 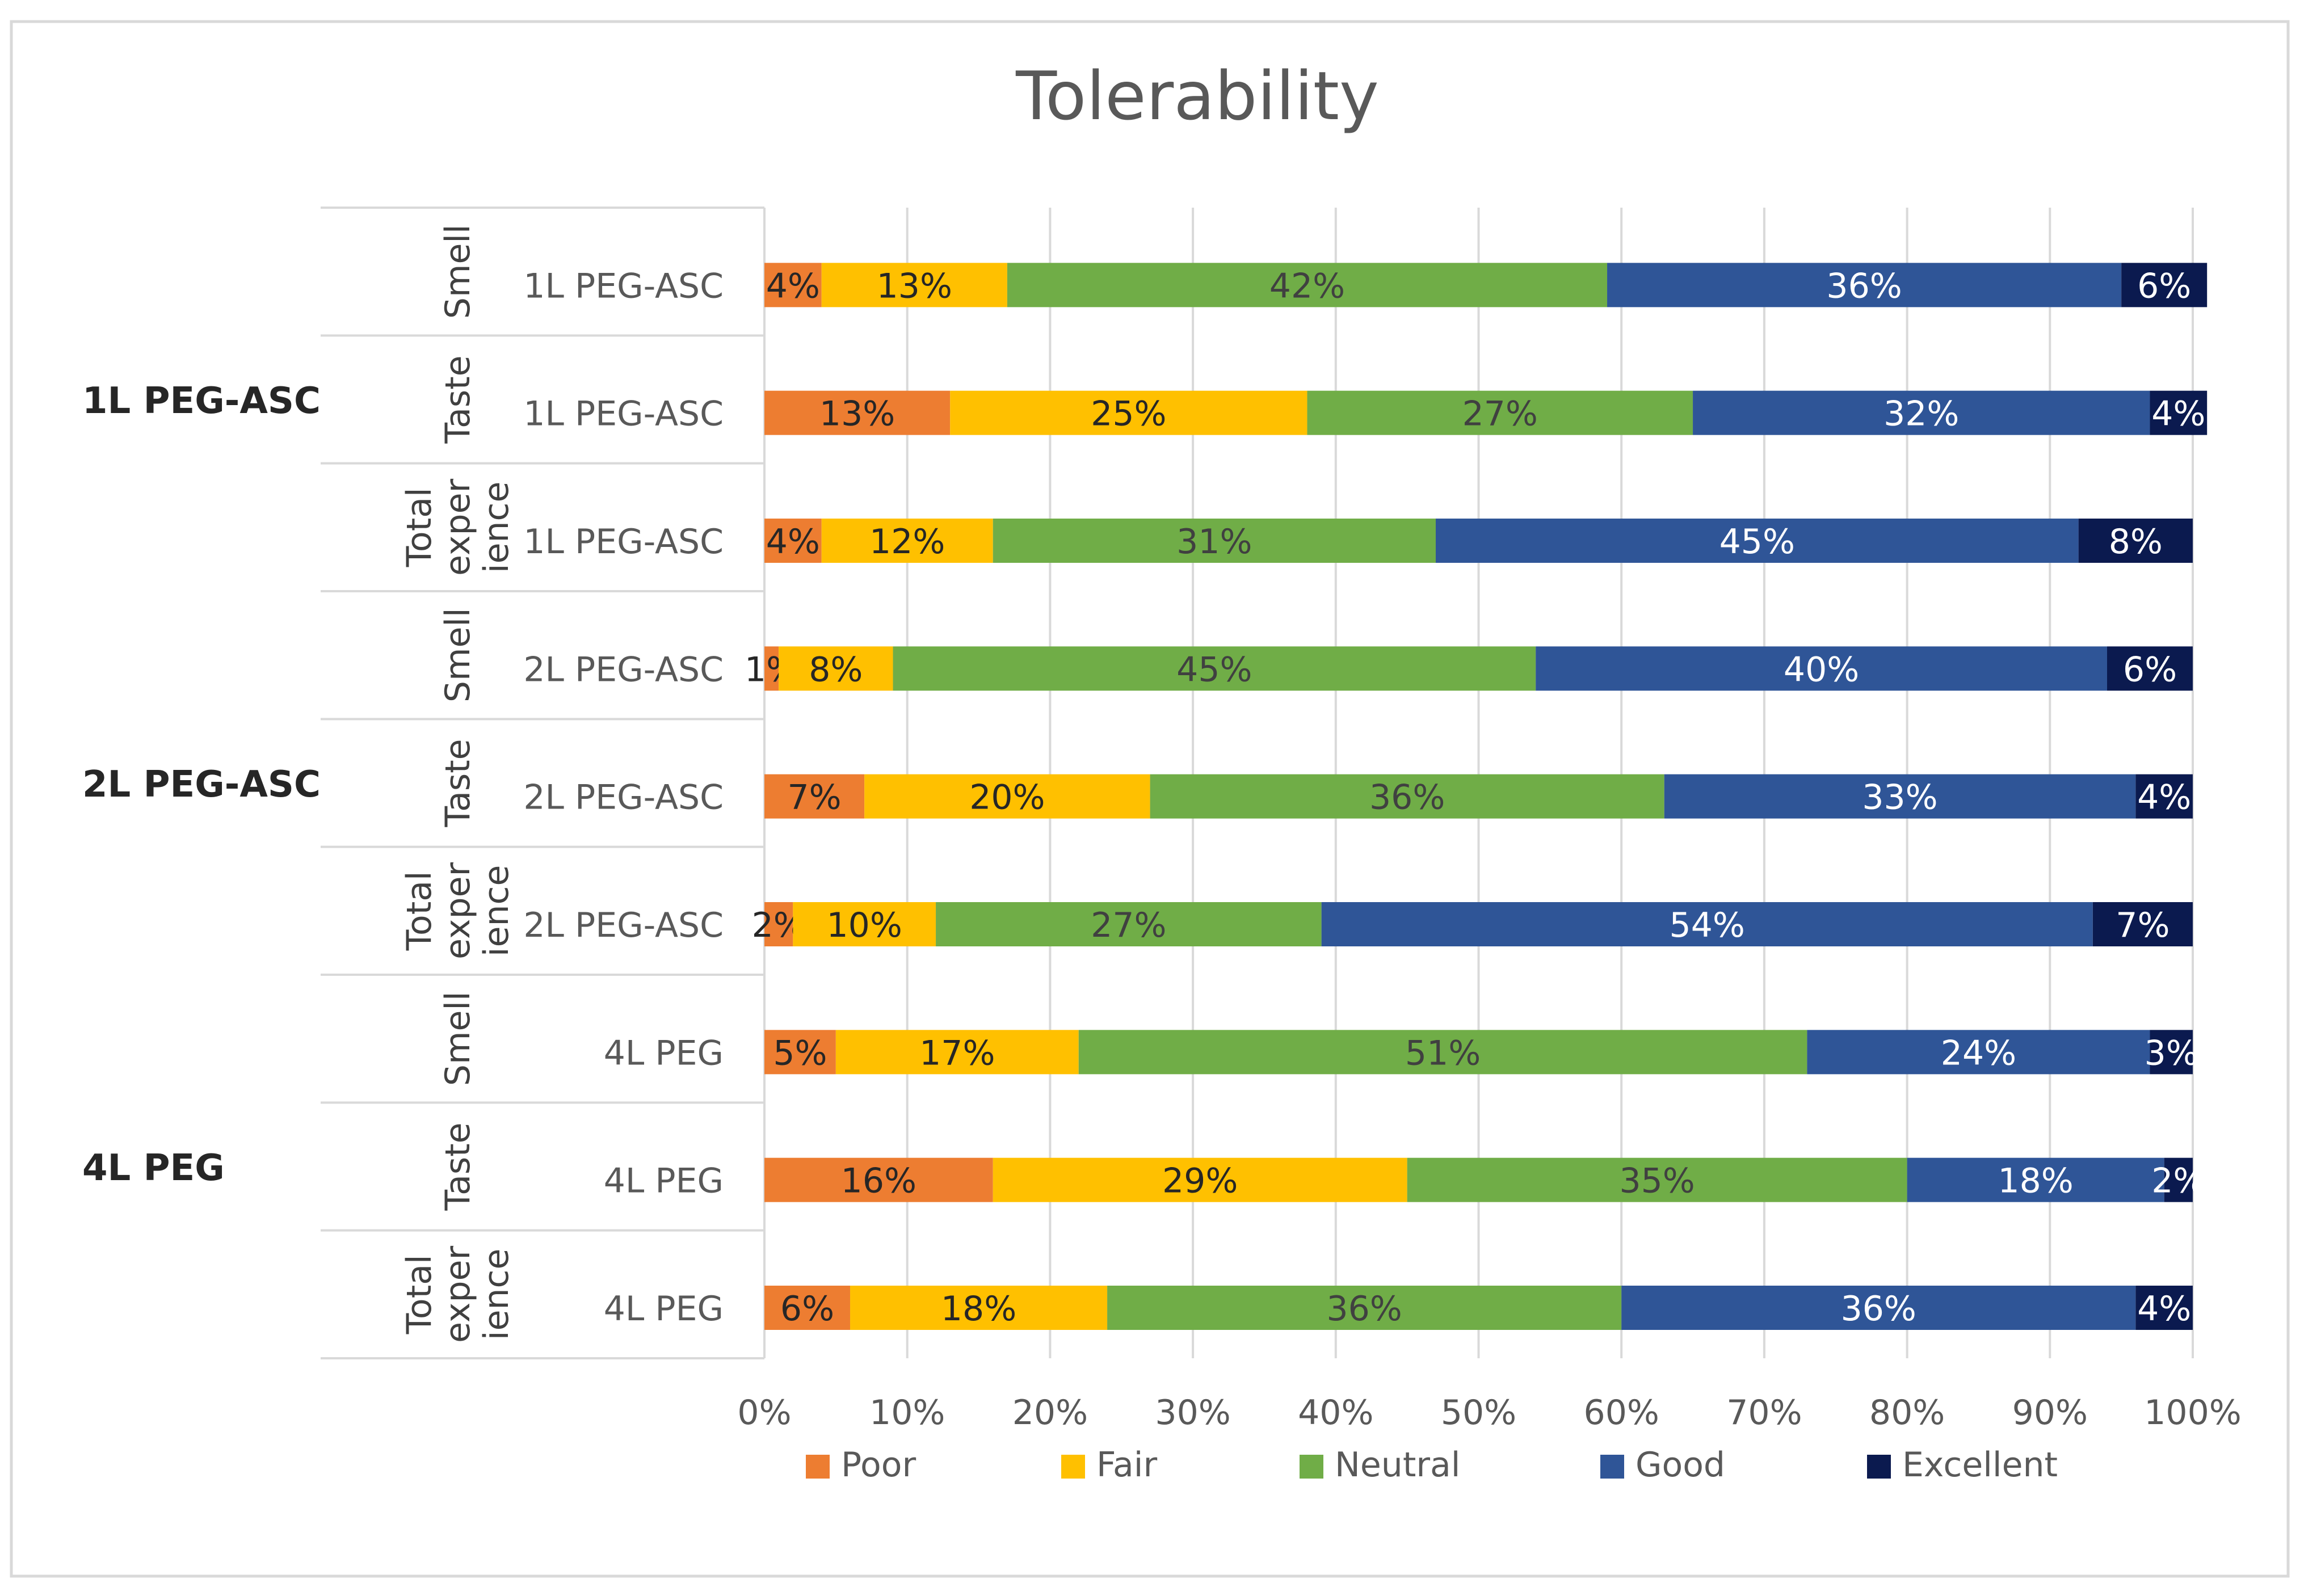 I want to click on aspect-label: Smell, so click(x=458, y=271).